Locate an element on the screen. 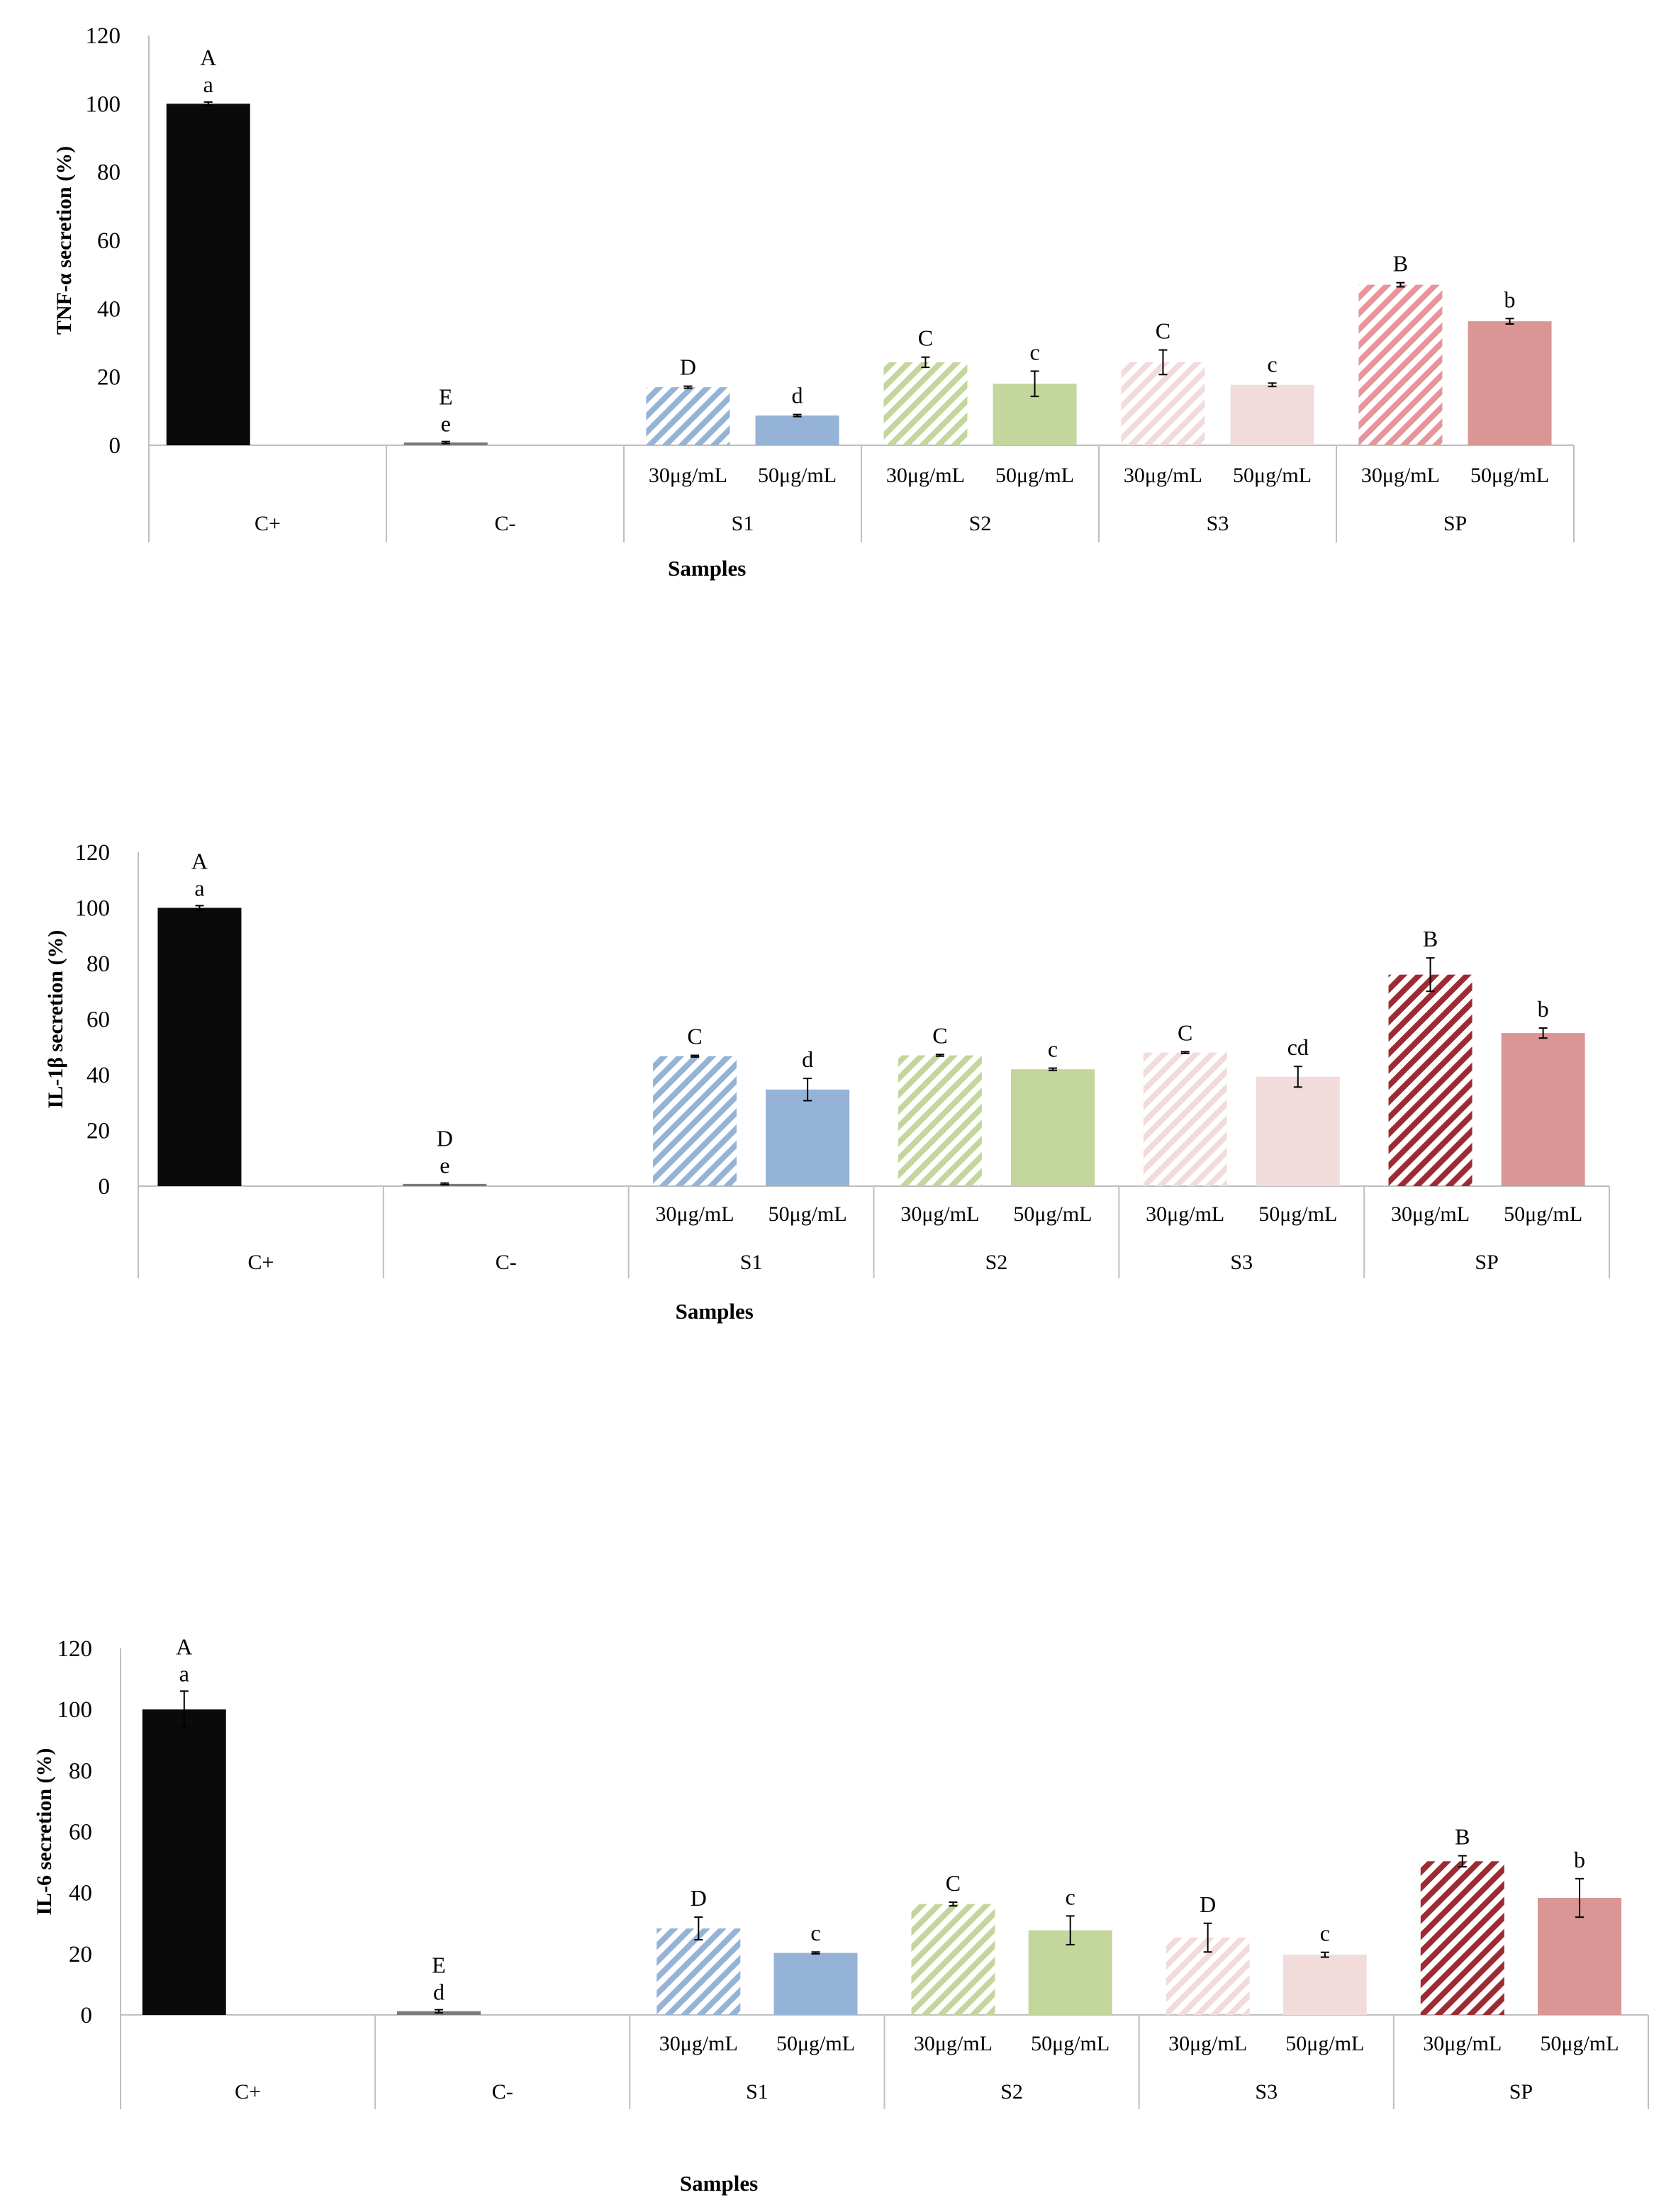  significance-letter: b is located at coordinates (1579, 1859).